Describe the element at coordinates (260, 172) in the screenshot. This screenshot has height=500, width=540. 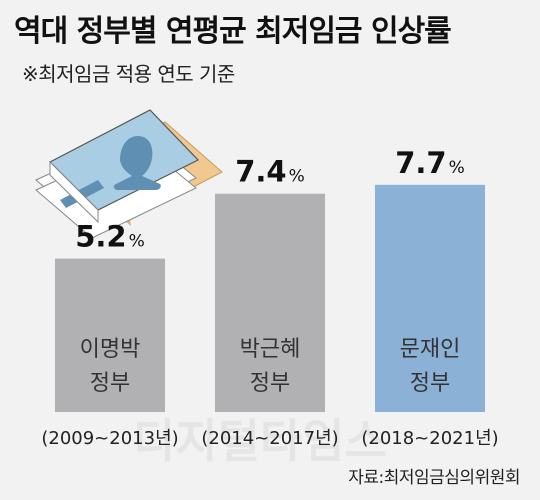
I see `value-number: 7.4` at that location.